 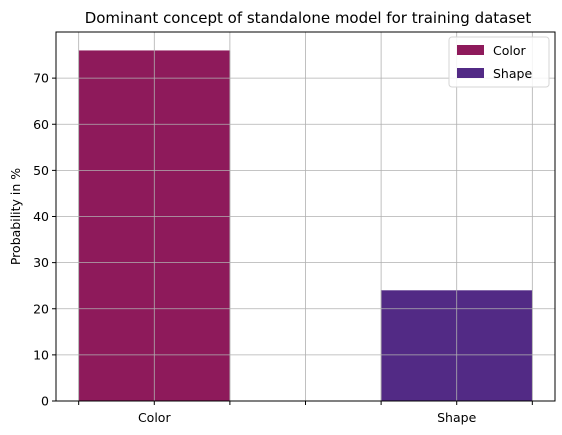 What do you see at coordinates (499, 62) in the screenshot?
I see `legend: Color Shape` at bounding box center [499, 62].